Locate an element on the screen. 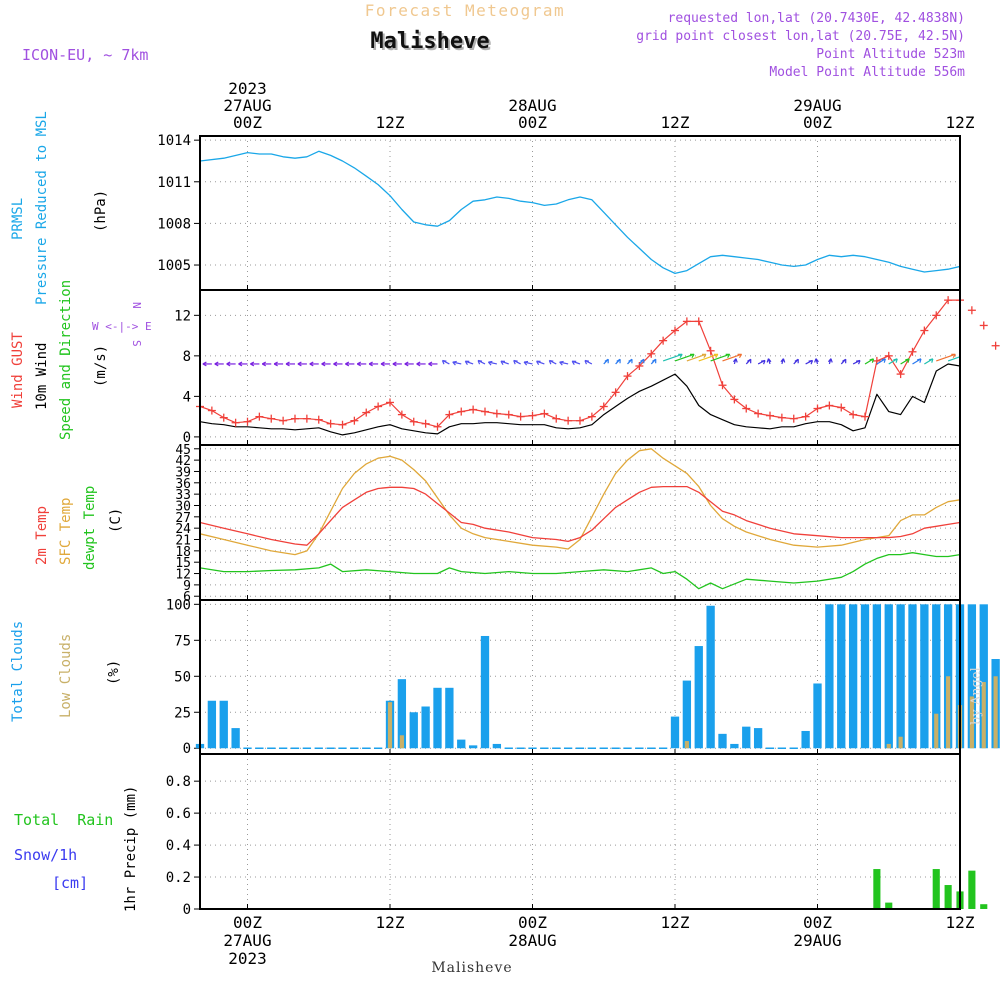 The height and width of the screenshot is (1000, 1000). temp-frame is located at coordinates (580, 522).